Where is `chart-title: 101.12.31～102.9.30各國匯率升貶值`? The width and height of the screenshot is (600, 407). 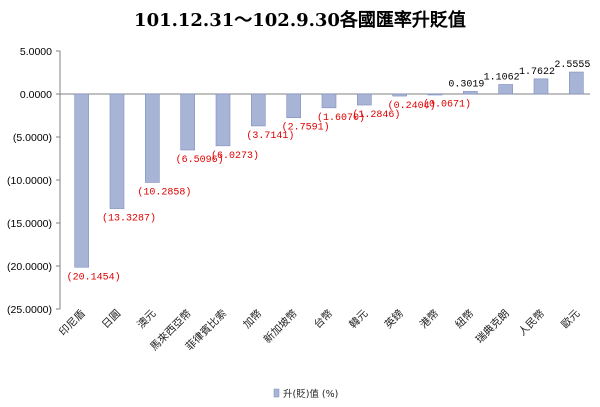
chart-title: 101.12.31～102.9.30各國匯率升貶值 is located at coordinates (300, 20).